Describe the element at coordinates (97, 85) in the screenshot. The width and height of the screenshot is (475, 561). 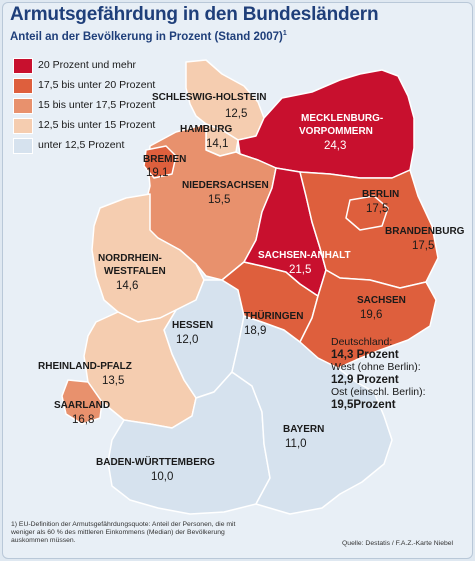
I see `legend-label: 17,5 bis unter 20 Prozent` at that location.